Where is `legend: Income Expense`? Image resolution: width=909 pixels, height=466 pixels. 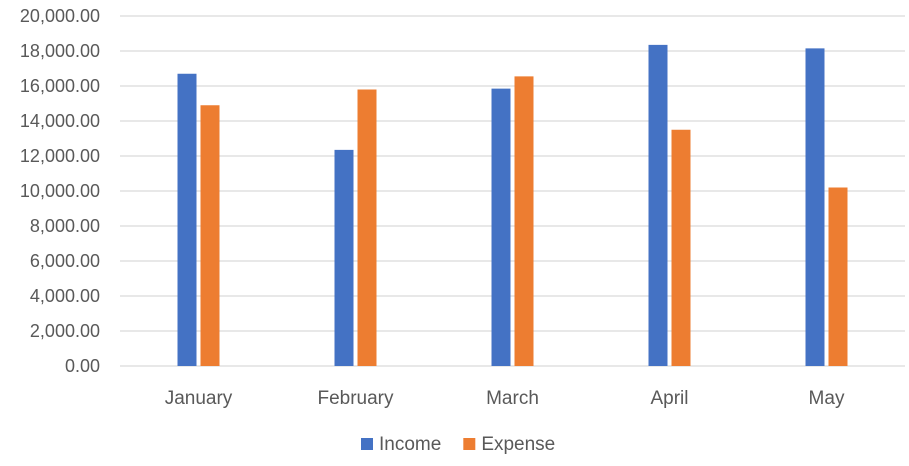 legend: Income Expense is located at coordinates (458, 444).